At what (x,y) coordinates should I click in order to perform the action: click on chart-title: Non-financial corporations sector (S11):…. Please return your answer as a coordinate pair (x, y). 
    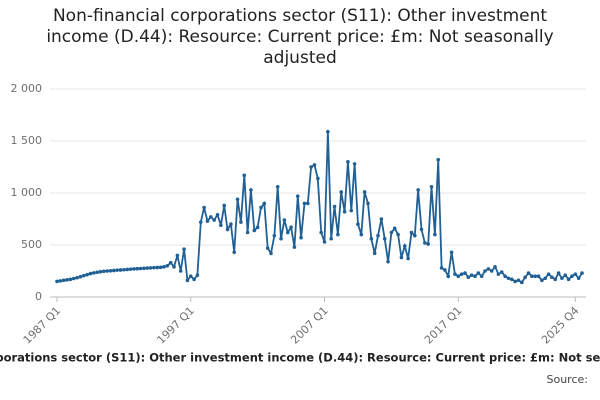
    Looking at the image, I should click on (300, 37).